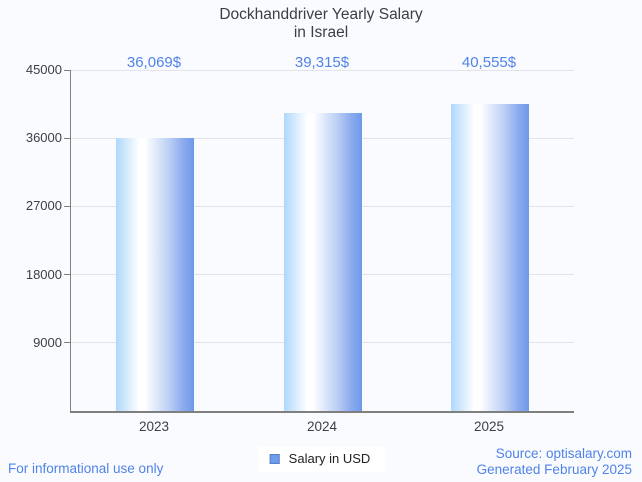 This screenshot has width=642, height=482. I want to click on legend: Salary in USD, so click(321, 459).